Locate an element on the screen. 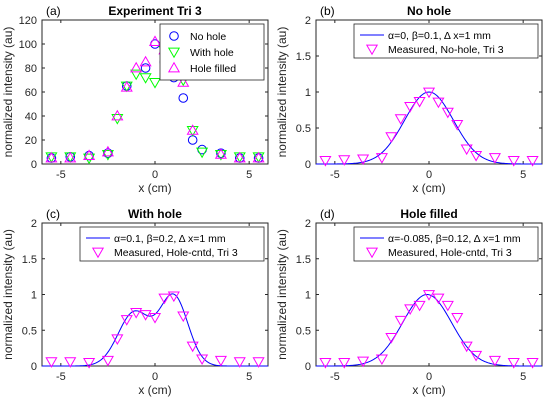  legend-entry: α=0.1, β=0.2, Δ x=1 mm is located at coordinates (170, 239).